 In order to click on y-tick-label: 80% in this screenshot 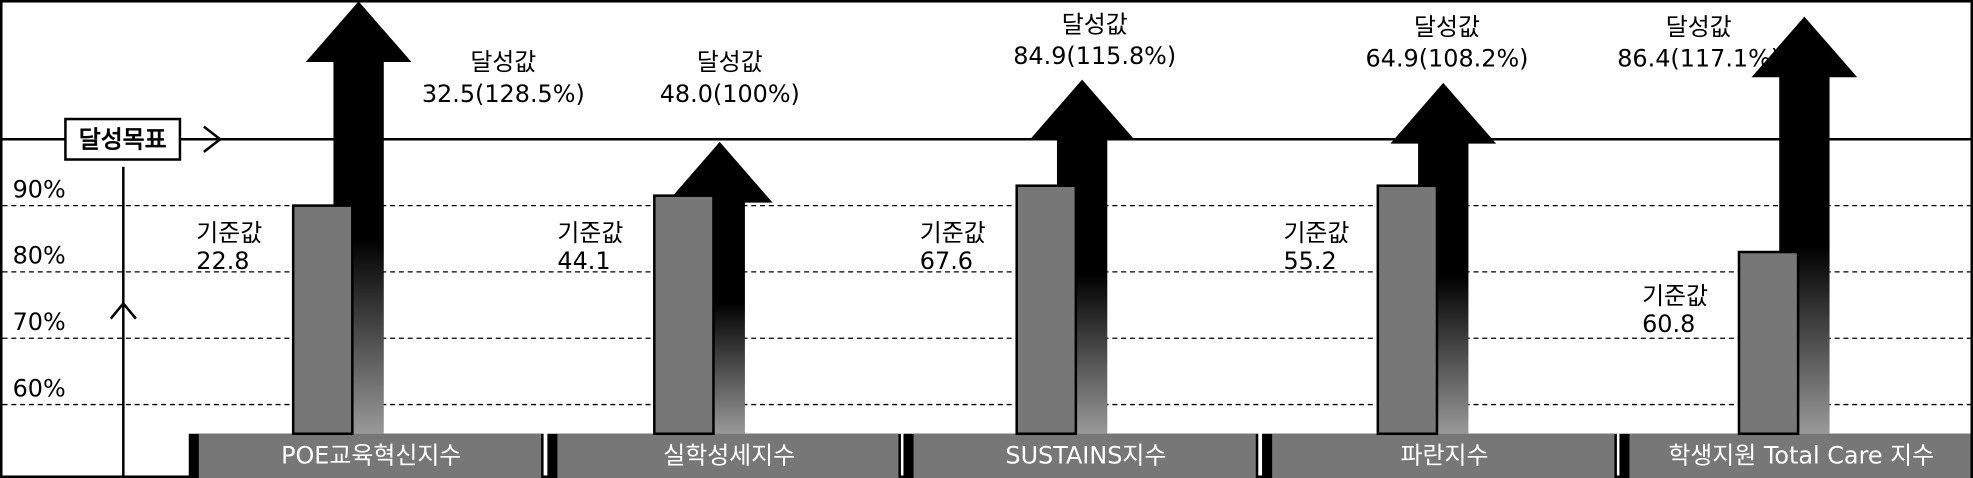, I will do `click(39, 256)`.